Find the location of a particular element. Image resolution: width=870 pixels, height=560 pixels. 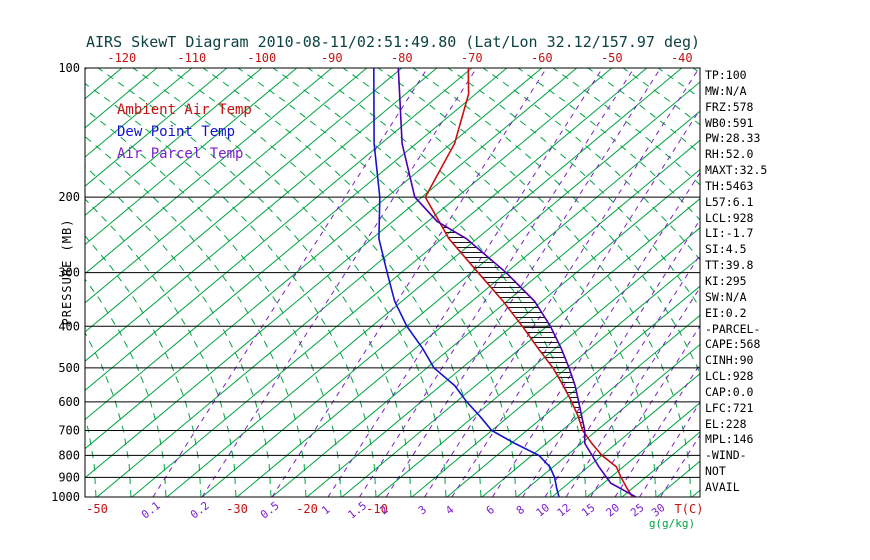

pressure-tick-label: 500 is located at coordinates (69, 368).